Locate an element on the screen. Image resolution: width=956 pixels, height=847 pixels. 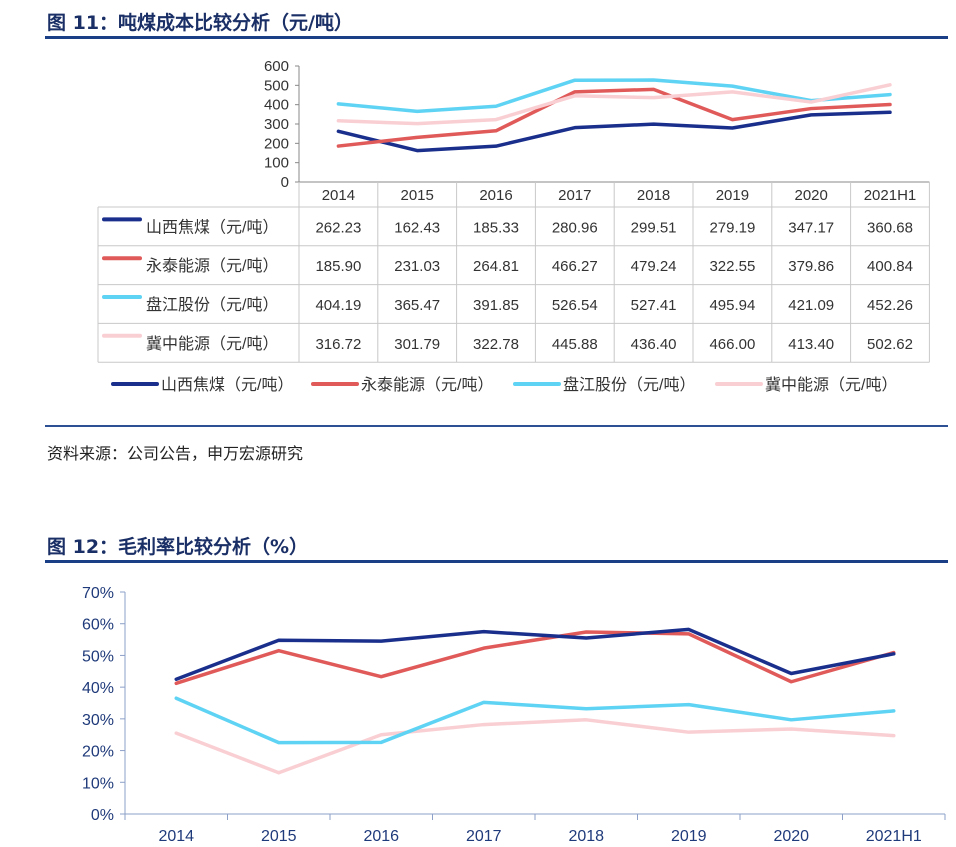
y-tick-label: 400 is located at coordinates (276, 105).